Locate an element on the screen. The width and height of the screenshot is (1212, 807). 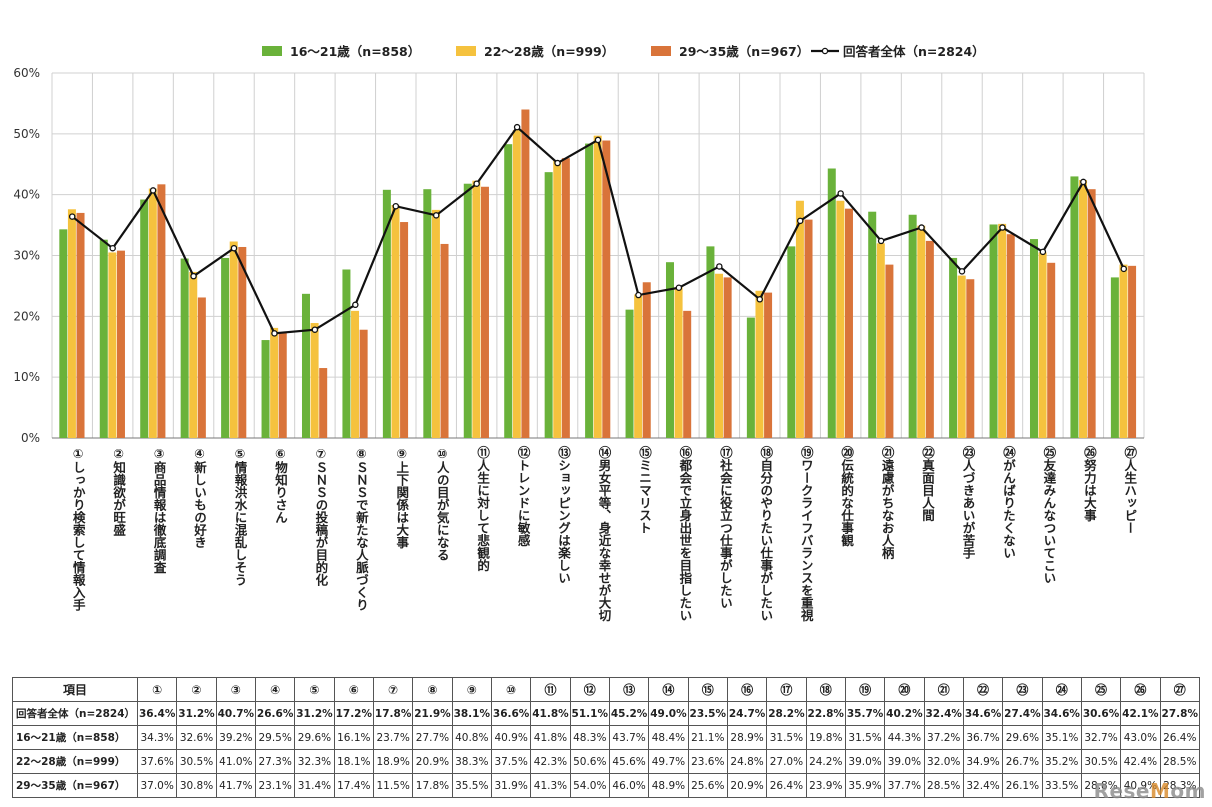
x-tick-label: ⑥ 物知りさん is located at coordinates (280, 485).